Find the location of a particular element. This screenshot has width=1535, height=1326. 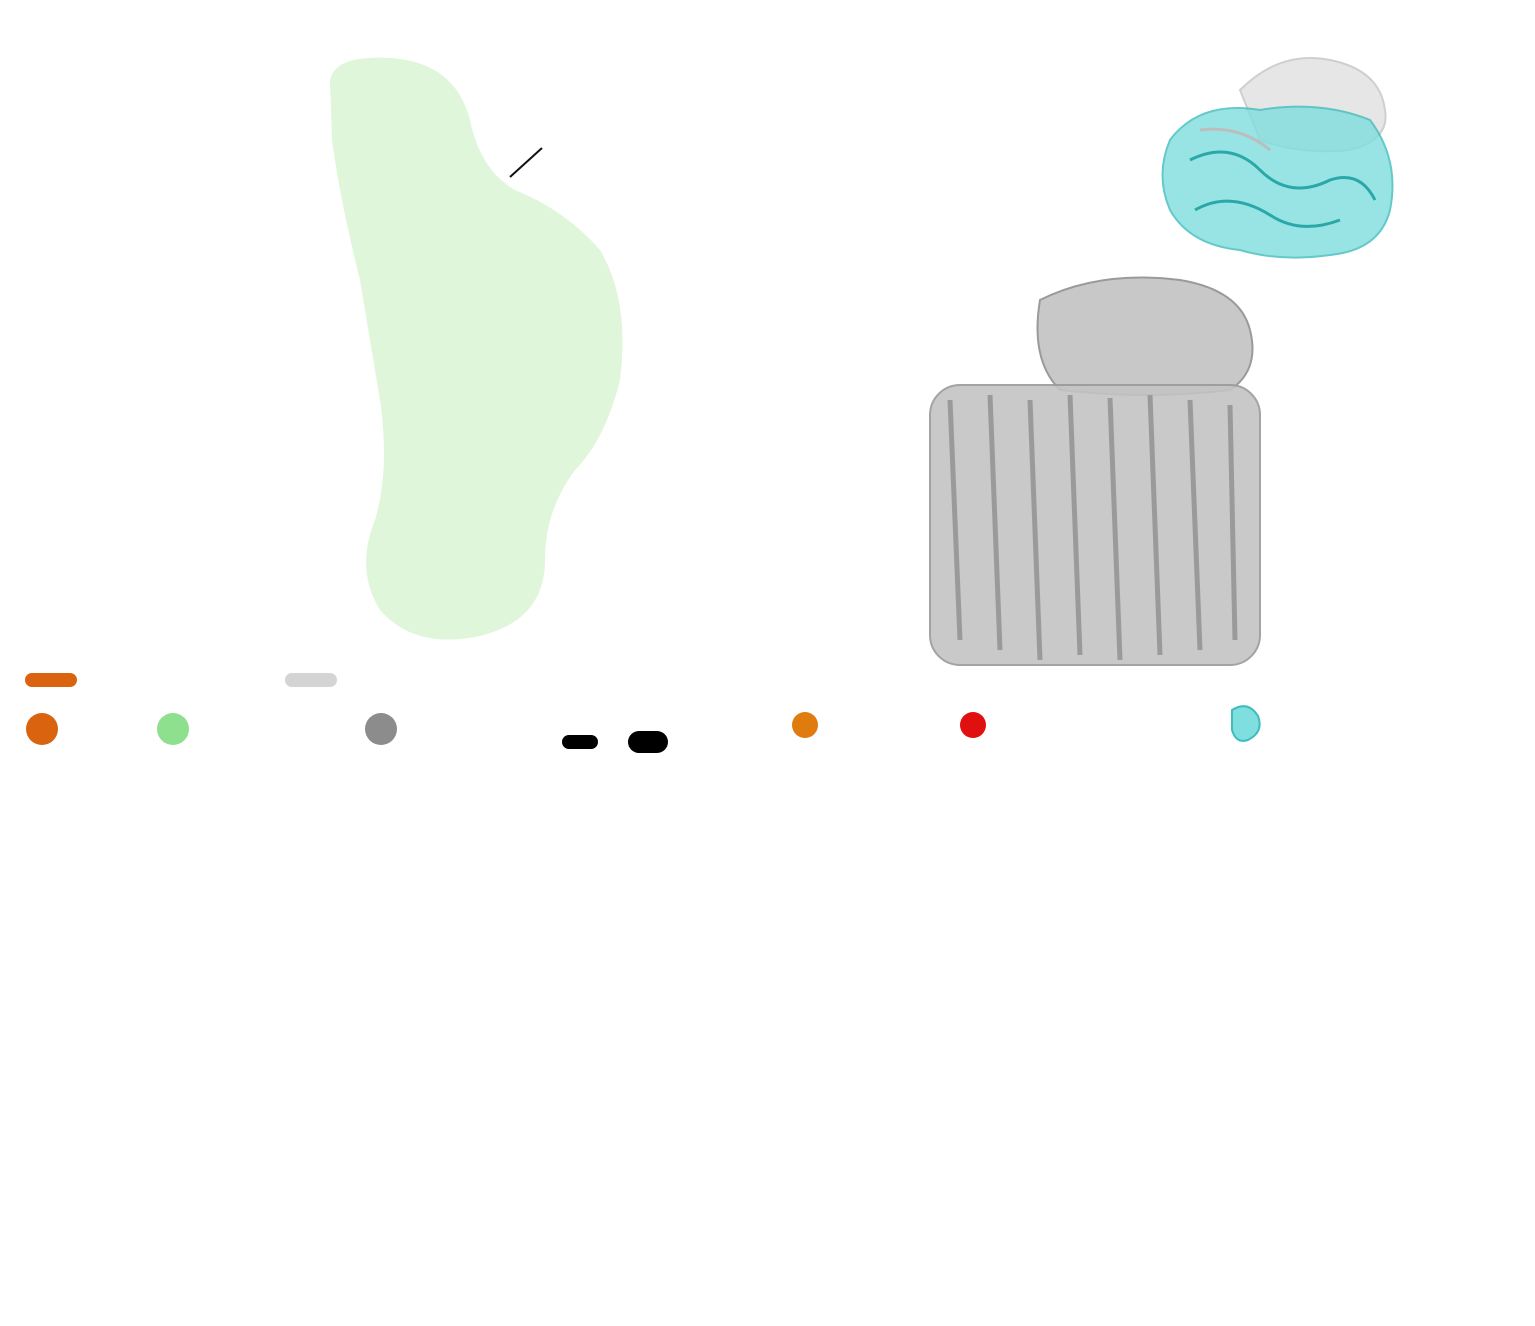

legend-other-dot is located at coordinates (381, 729).